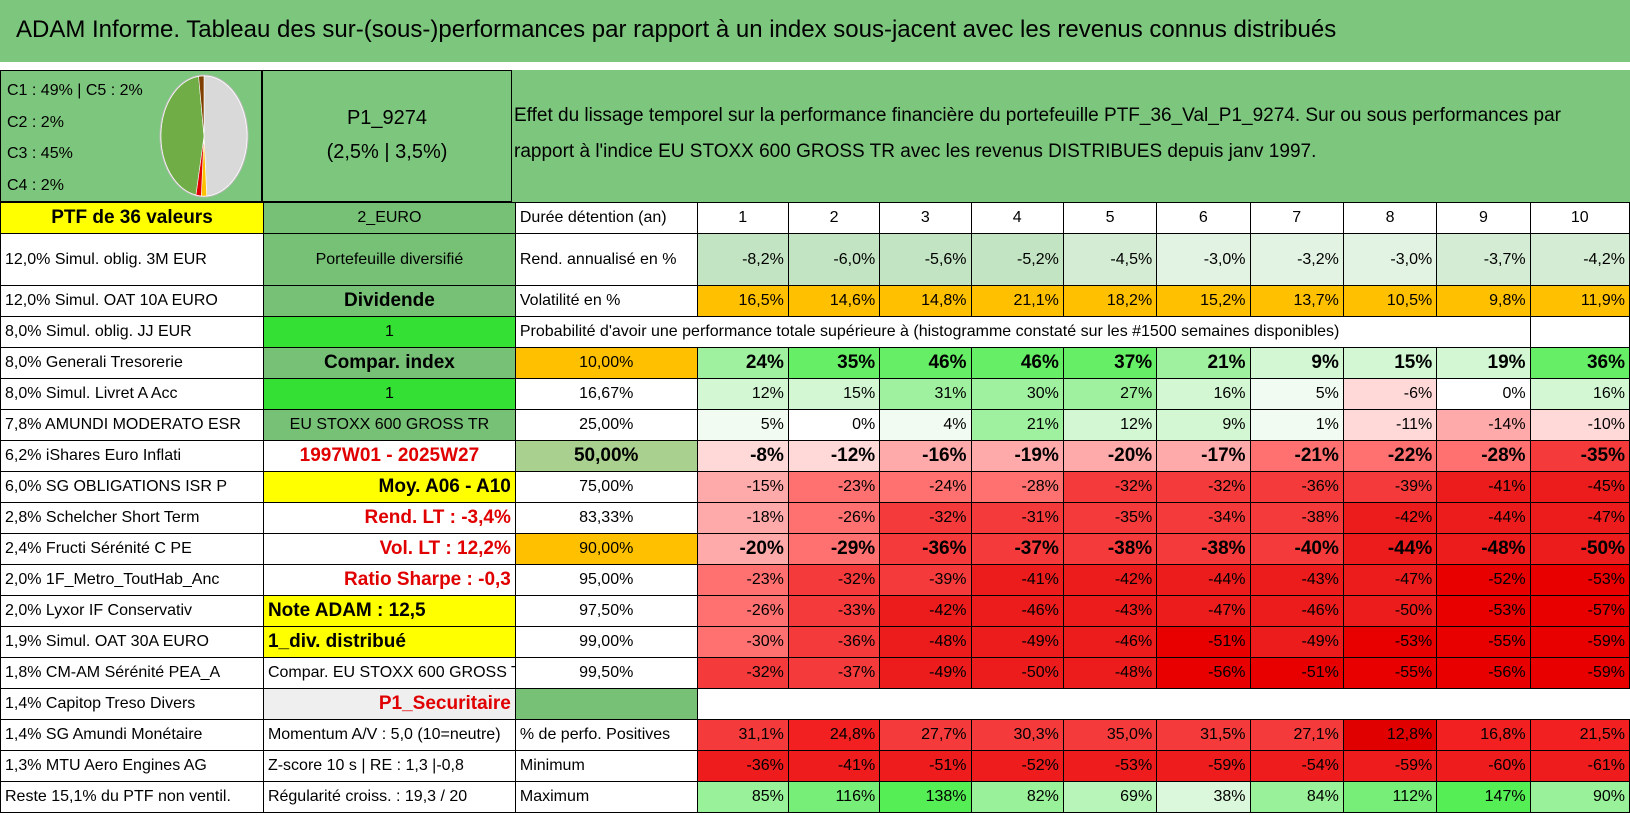  Describe the element at coordinates (75, 90) in the screenshot. I see `legend-line: C1 : 49% | C5 : 2%` at that location.